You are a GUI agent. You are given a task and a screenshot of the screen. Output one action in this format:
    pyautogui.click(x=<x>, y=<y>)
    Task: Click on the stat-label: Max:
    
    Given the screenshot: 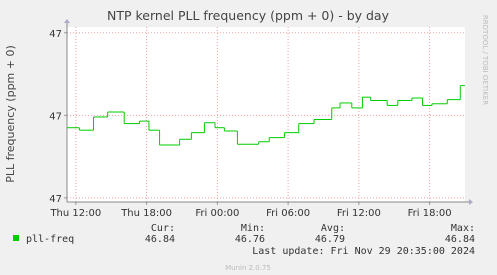 What is the action you would take?
    pyautogui.click(x=463, y=228)
    